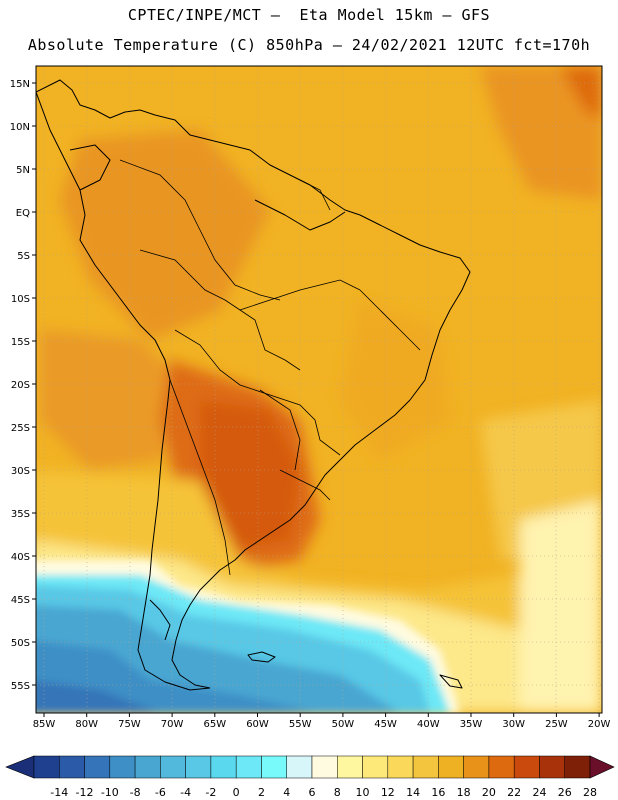 The height and width of the screenshot is (800, 618). Describe the element at coordinates (385, 724) in the screenshot. I see `lon-label: 45W` at that location.